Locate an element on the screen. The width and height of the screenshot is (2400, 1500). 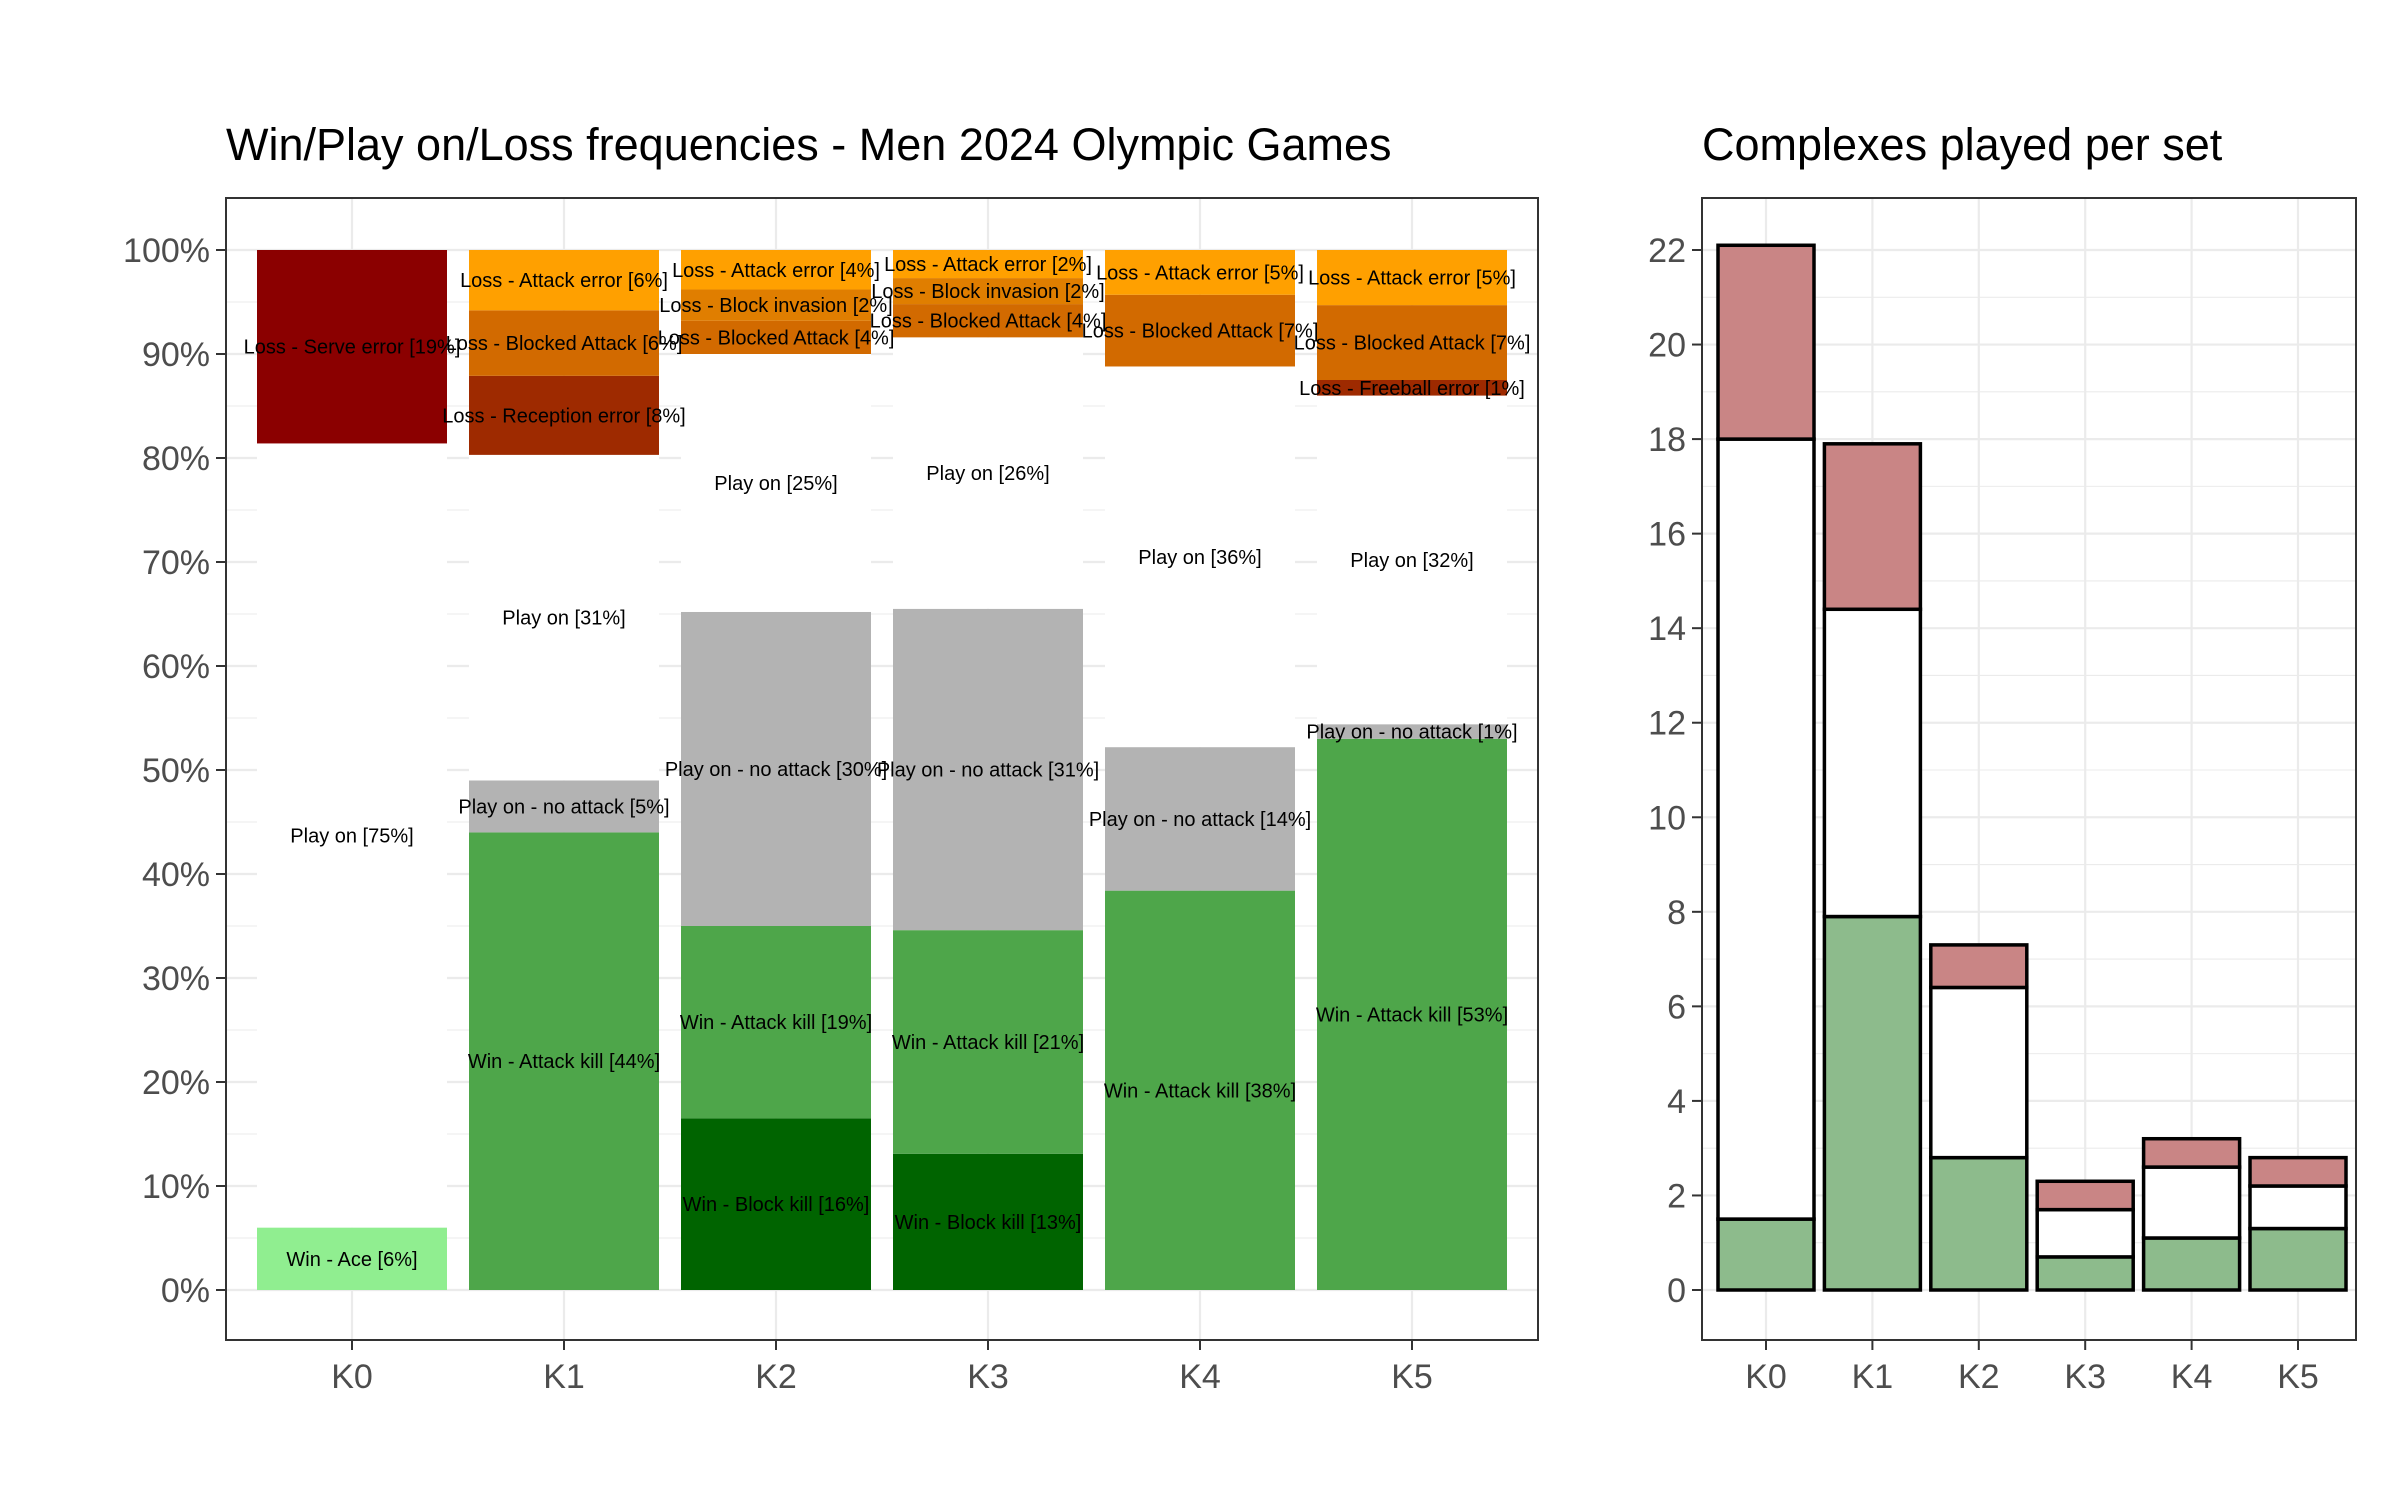
bar-segment-k5-s0 is located at coordinates (2298, 1259).